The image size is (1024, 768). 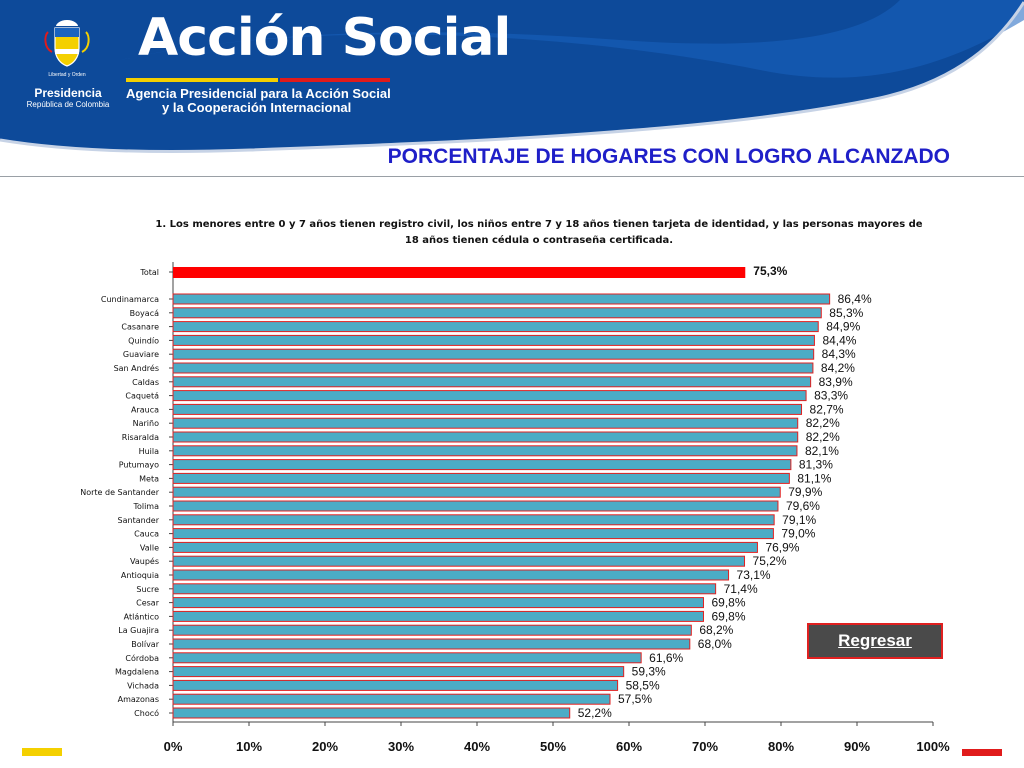 What do you see at coordinates (130, 299) in the screenshot?
I see `category-label: Cundinamarca` at bounding box center [130, 299].